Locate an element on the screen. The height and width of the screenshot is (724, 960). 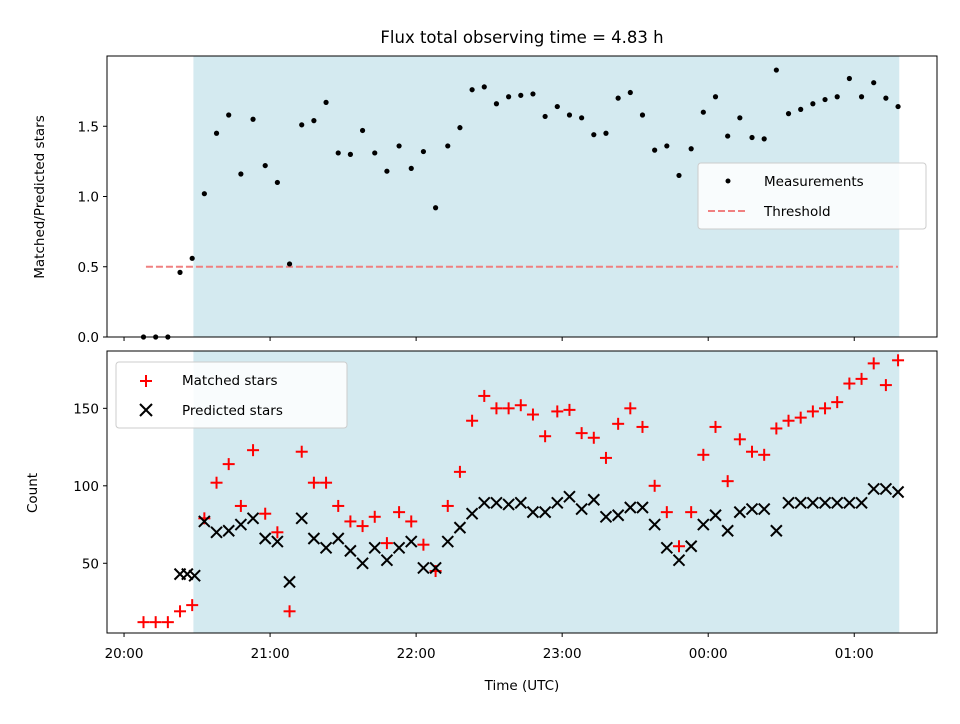
top-y-tick-label: 0.5 is located at coordinates (88, 268).